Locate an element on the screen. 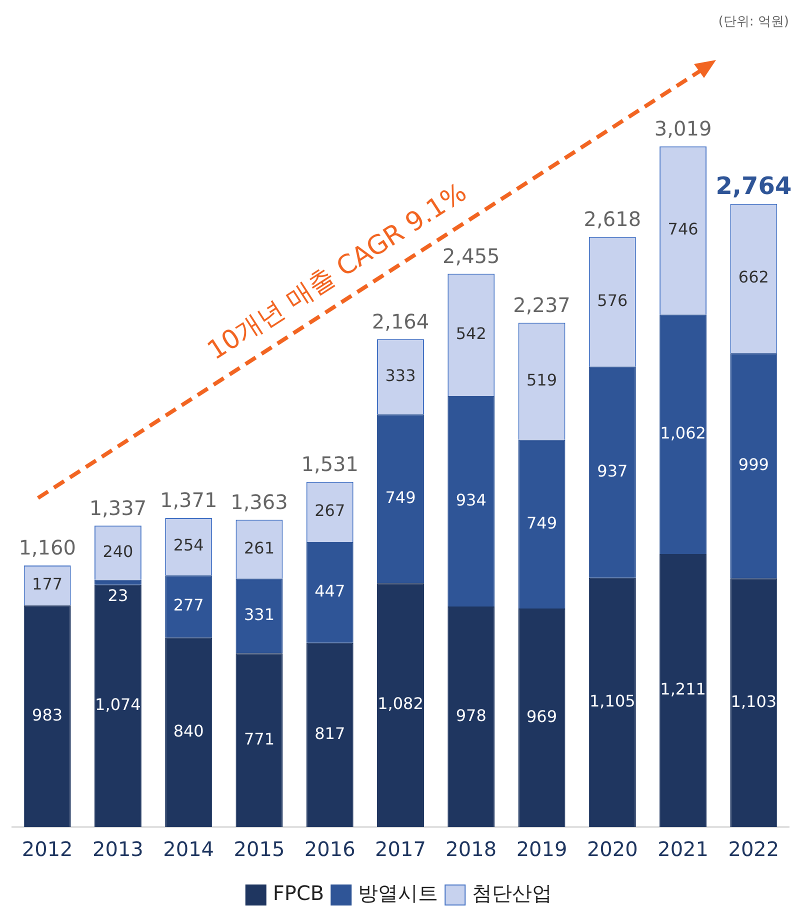 The width and height of the screenshot is (801, 923). x-tick-label: 2022 is located at coordinates (754, 849).